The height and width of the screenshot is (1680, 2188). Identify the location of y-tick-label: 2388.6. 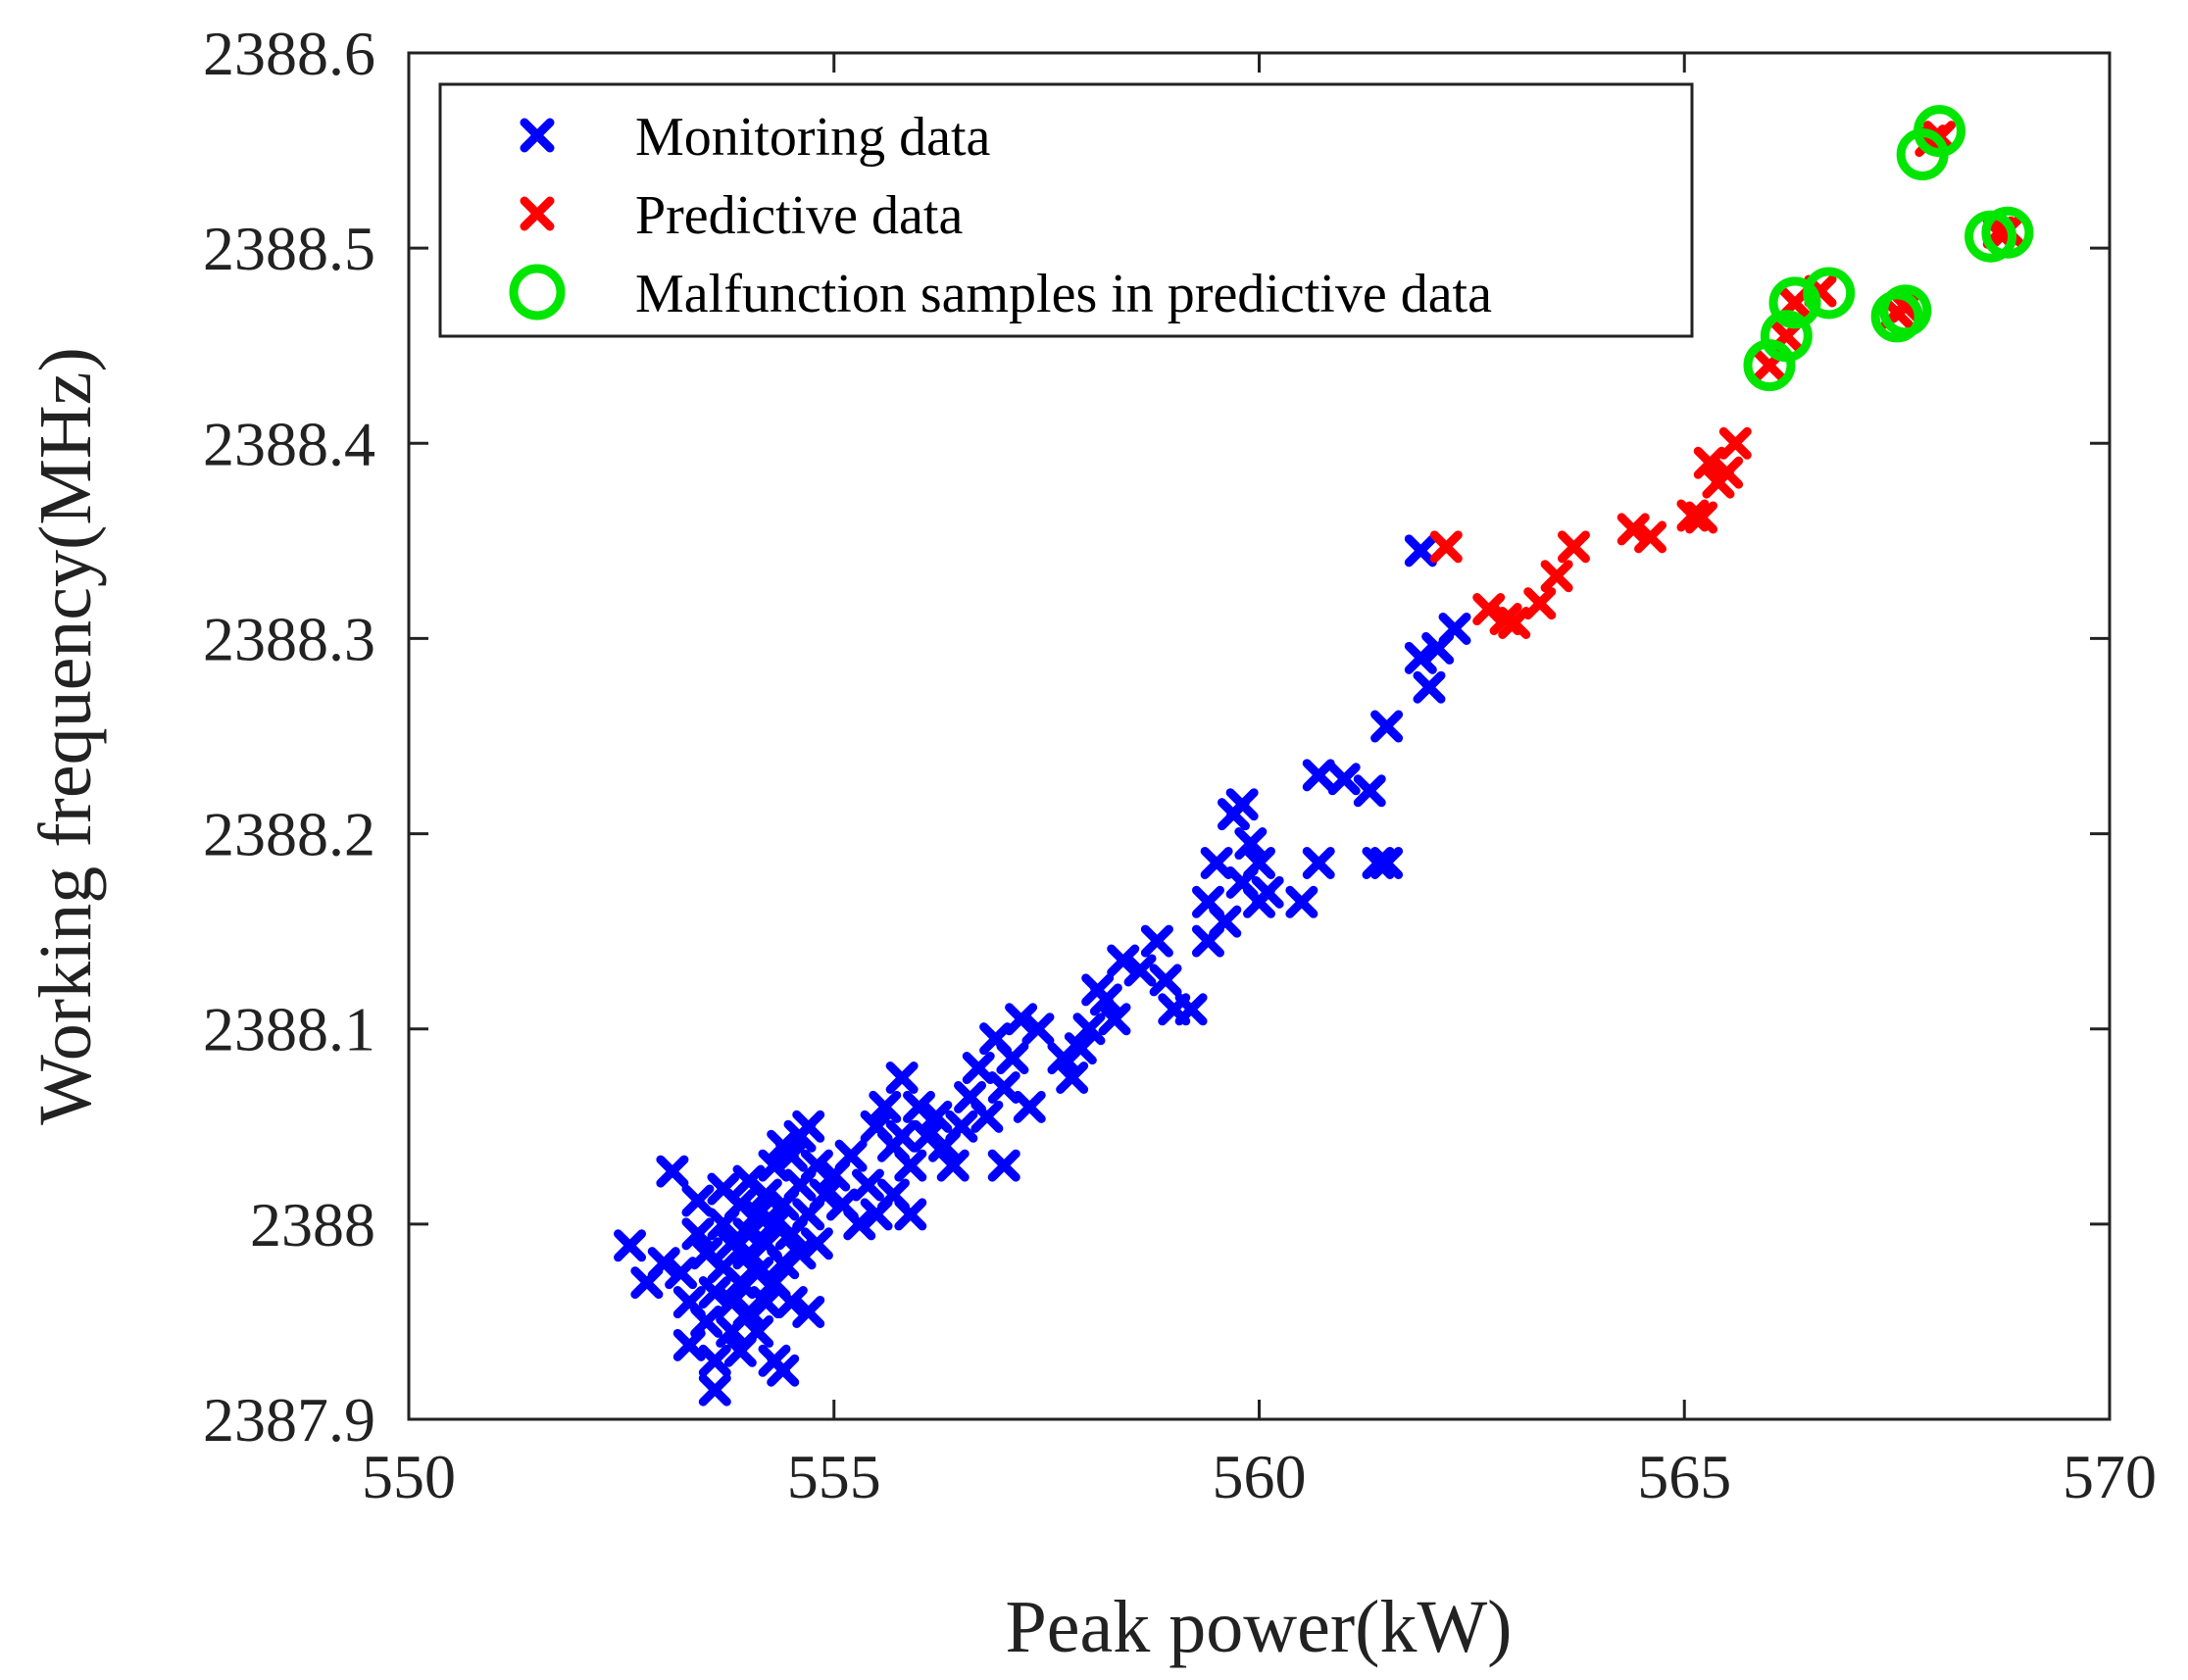
(289, 53).